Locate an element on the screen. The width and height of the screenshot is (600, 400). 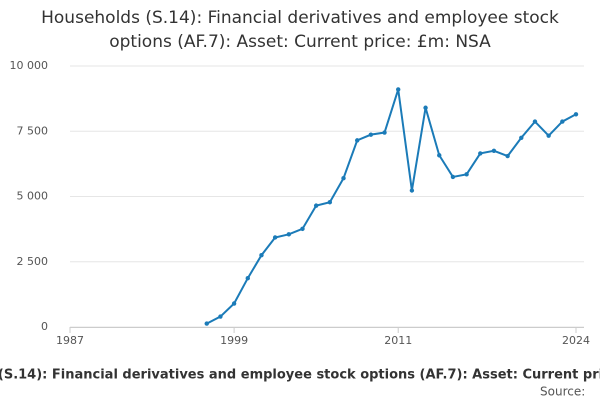
y-tick-label: 5 000 is located at coordinates (33, 196).